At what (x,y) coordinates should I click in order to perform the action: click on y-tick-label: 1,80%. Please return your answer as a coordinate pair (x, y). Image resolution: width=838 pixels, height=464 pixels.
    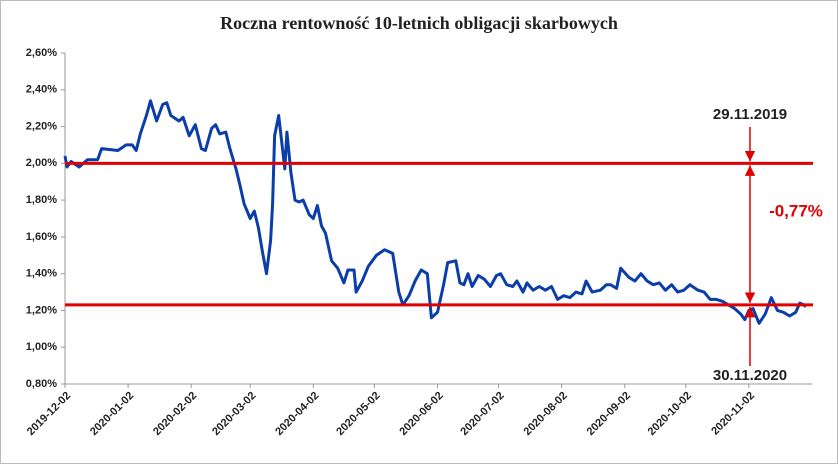
    Looking at the image, I should click on (41, 200).